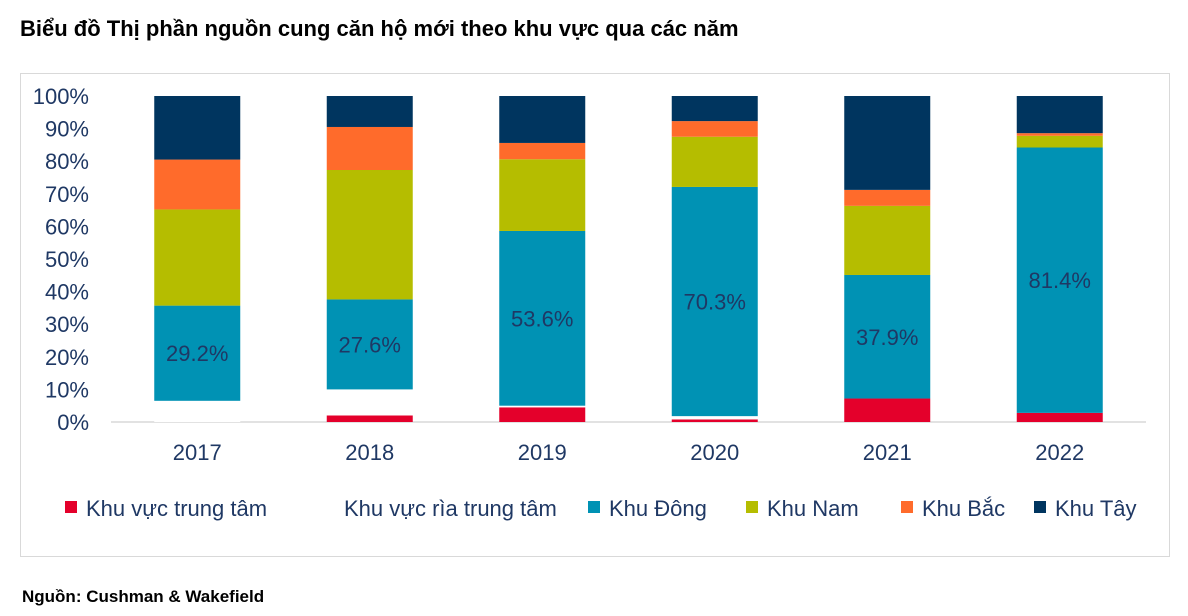 Image resolution: width=1188 pixels, height=616 pixels. What do you see at coordinates (450, 508) in the screenshot?
I see `legend-label: Khu vực rìa trung tâm` at bounding box center [450, 508].